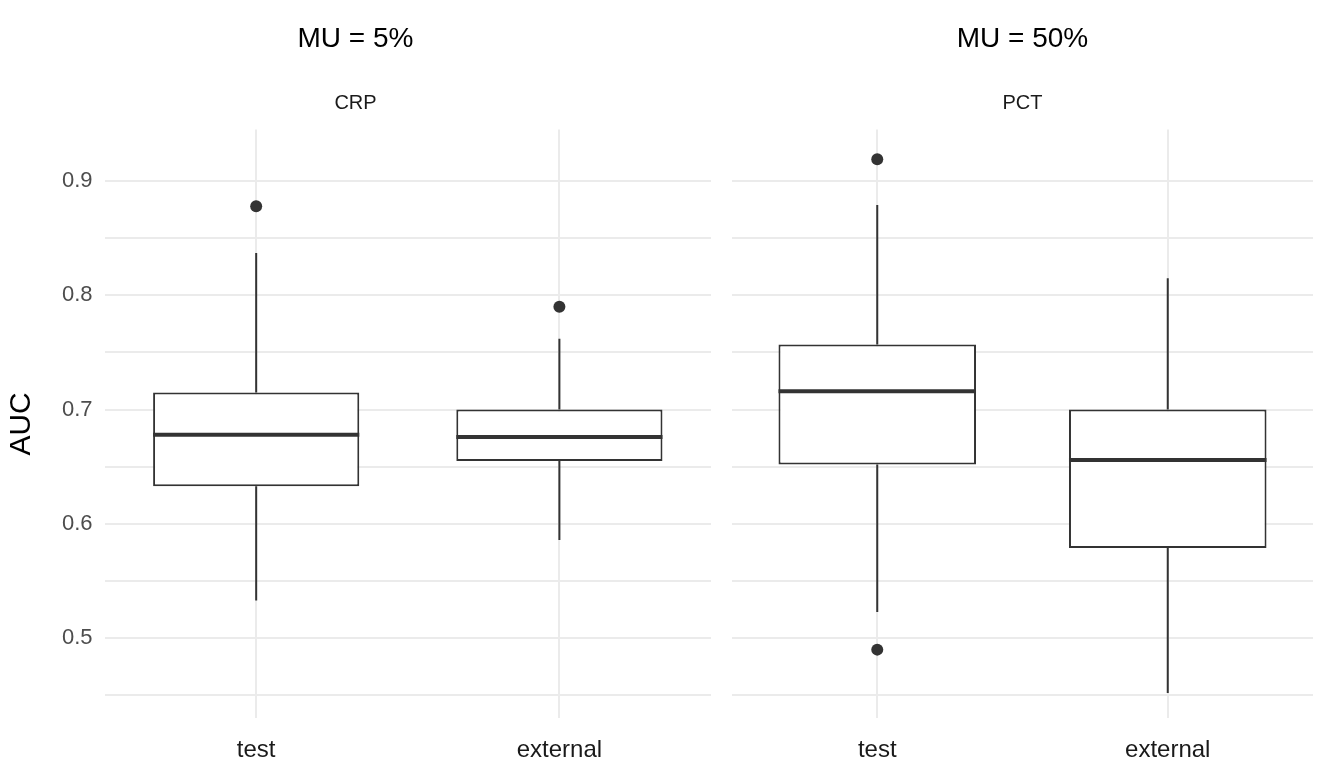 Image resolution: width=1317 pixels, height=783 pixels. I want to click on y-axis-title: AUC, so click(20, 424).